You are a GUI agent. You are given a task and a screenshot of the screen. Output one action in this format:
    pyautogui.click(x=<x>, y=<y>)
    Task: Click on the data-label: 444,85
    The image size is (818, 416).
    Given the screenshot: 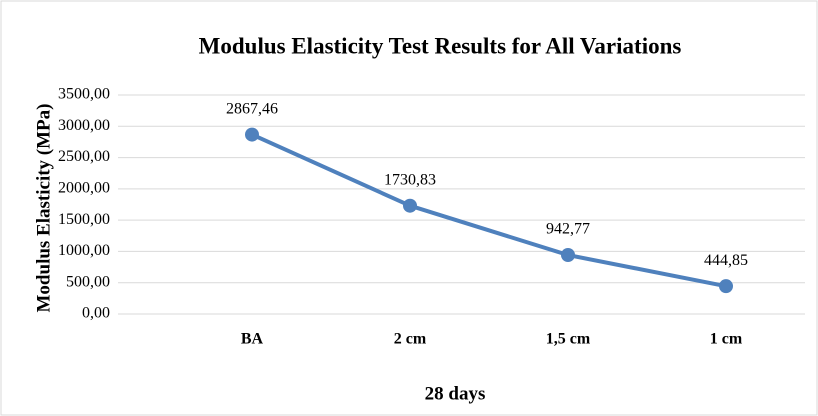 What is the action you would take?
    pyautogui.click(x=726, y=260)
    